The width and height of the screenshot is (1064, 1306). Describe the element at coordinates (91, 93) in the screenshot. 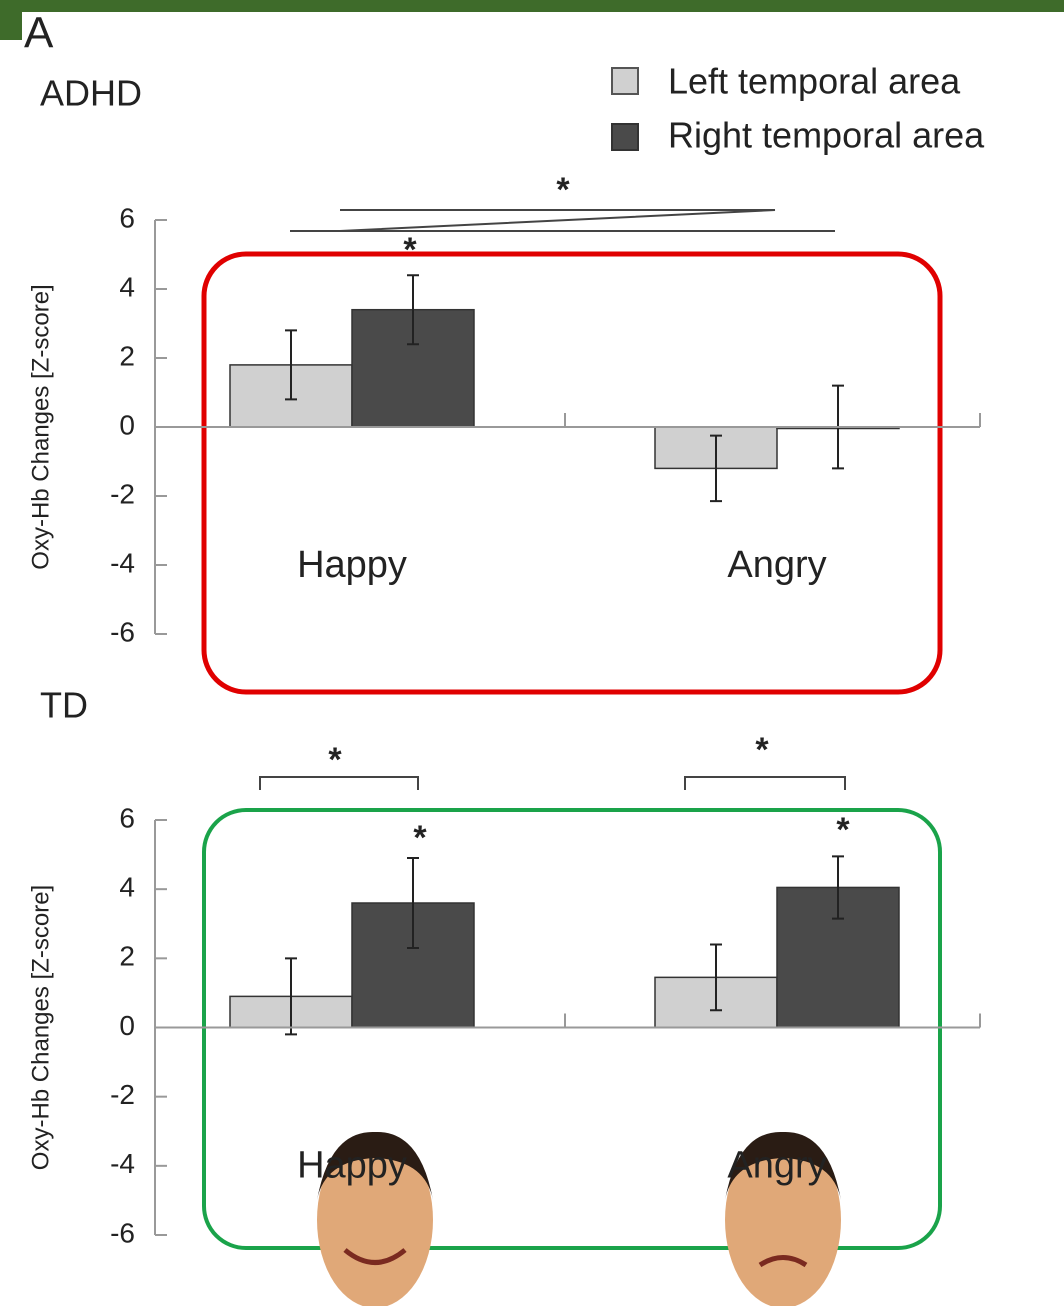

I see `chart-title: ADHD` at that location.